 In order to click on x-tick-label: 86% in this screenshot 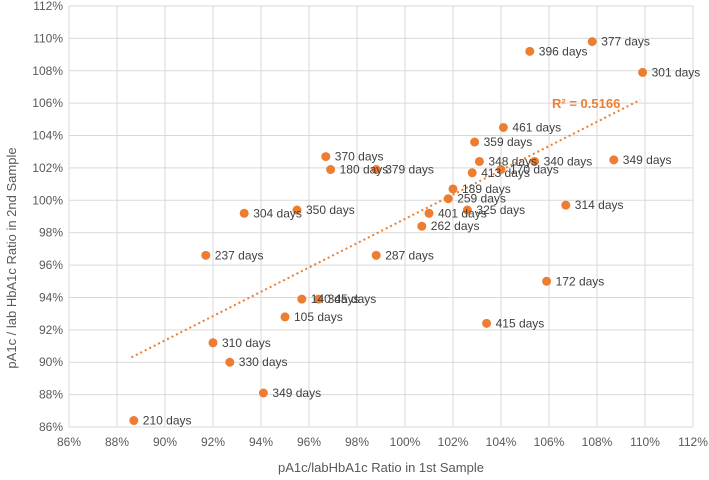, I will do `click(69, 442)`.